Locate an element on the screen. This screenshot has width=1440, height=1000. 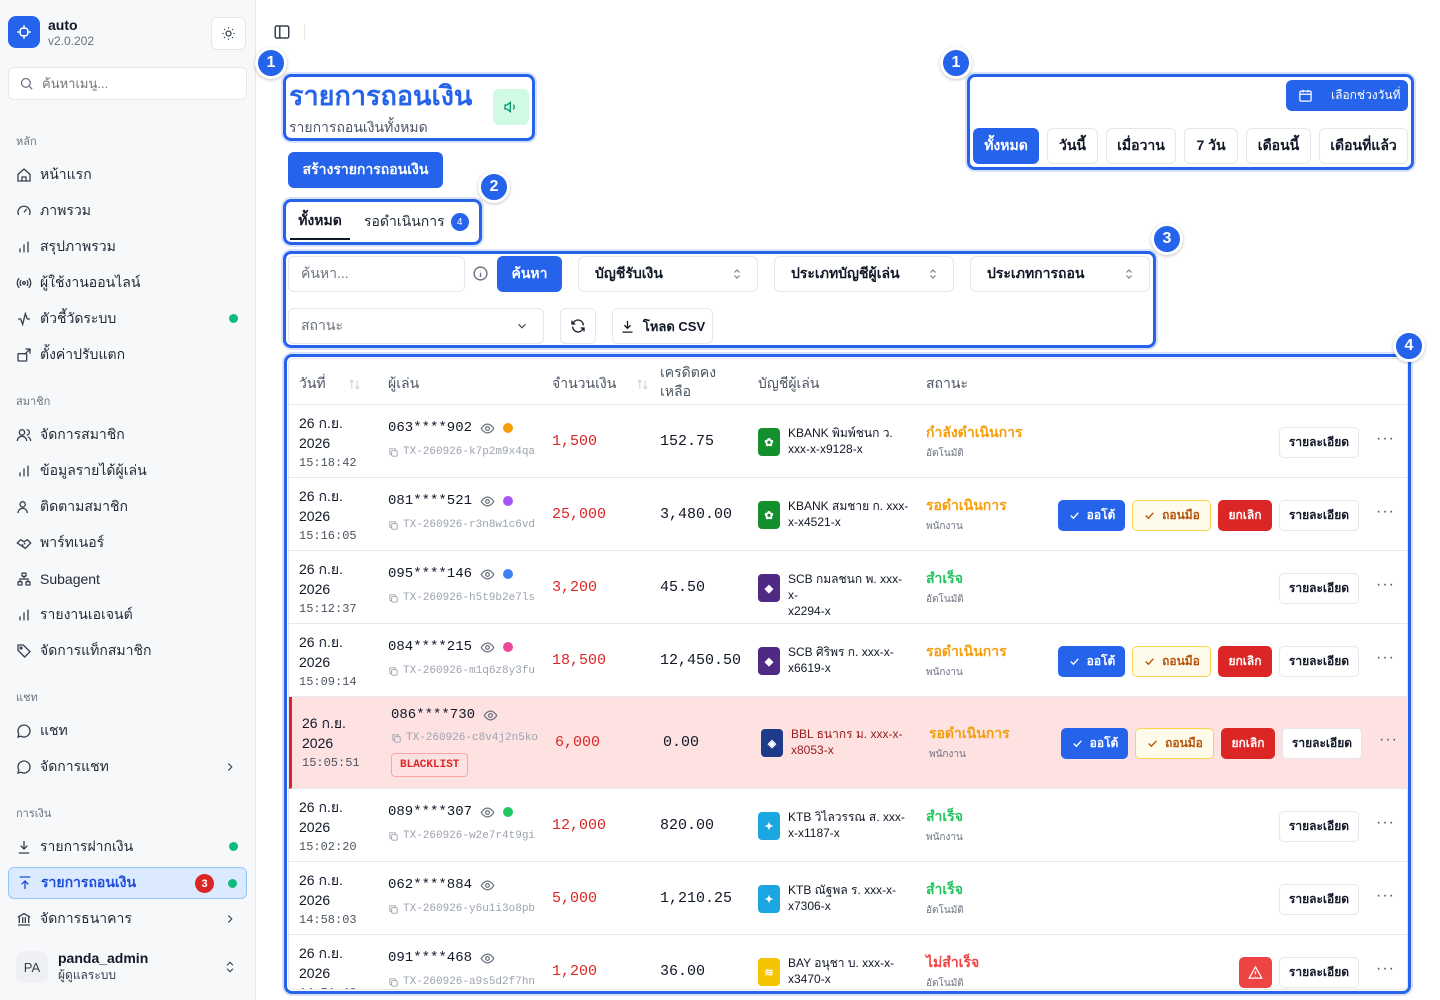
transaction-id: TX-260926-r3n8w1c6vd is located at coordinates (461, 525).